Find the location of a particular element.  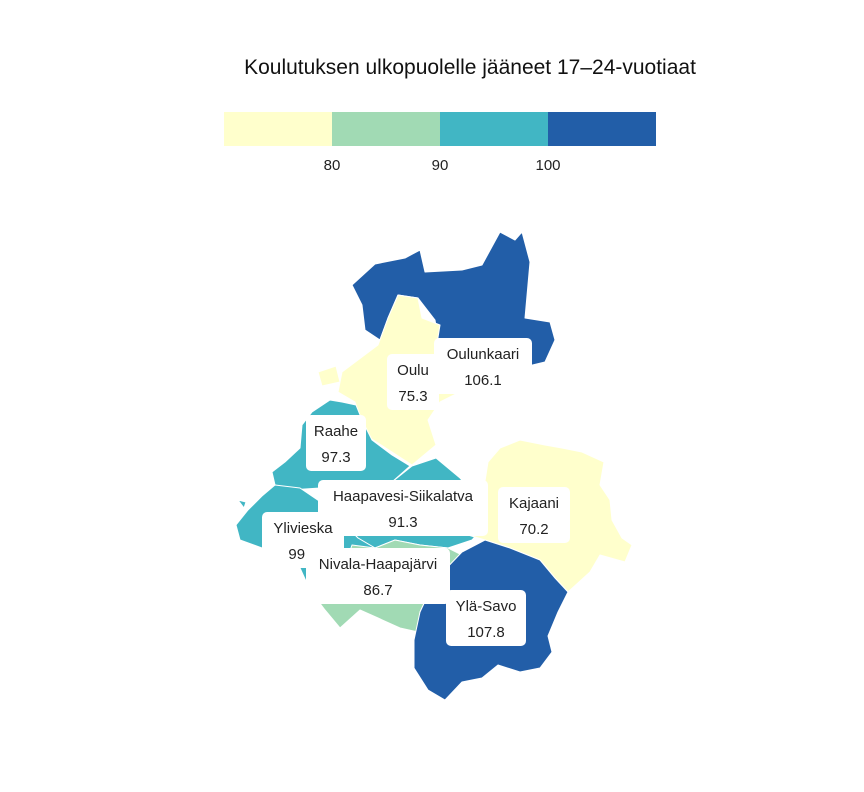

label-name: Ylivieska is located at coordinates (303, 528).